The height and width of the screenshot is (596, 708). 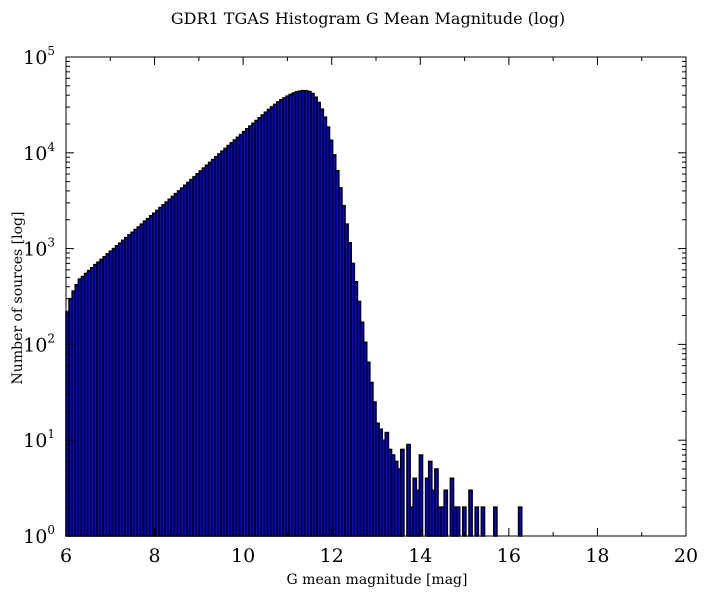 I want to click on x-axis-tick-labels: 6 8 10 12 14 16 18 20, so click(x=379, y=556).